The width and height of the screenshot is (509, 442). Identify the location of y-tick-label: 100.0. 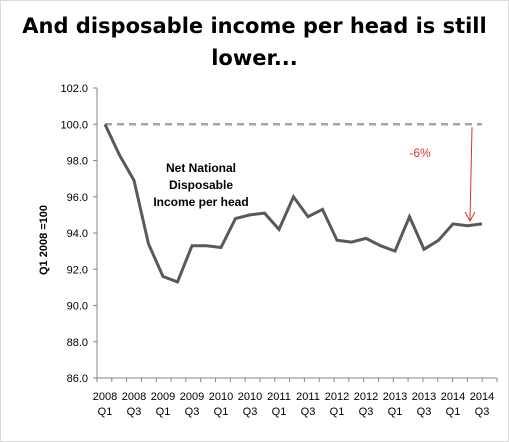
(74, 125).